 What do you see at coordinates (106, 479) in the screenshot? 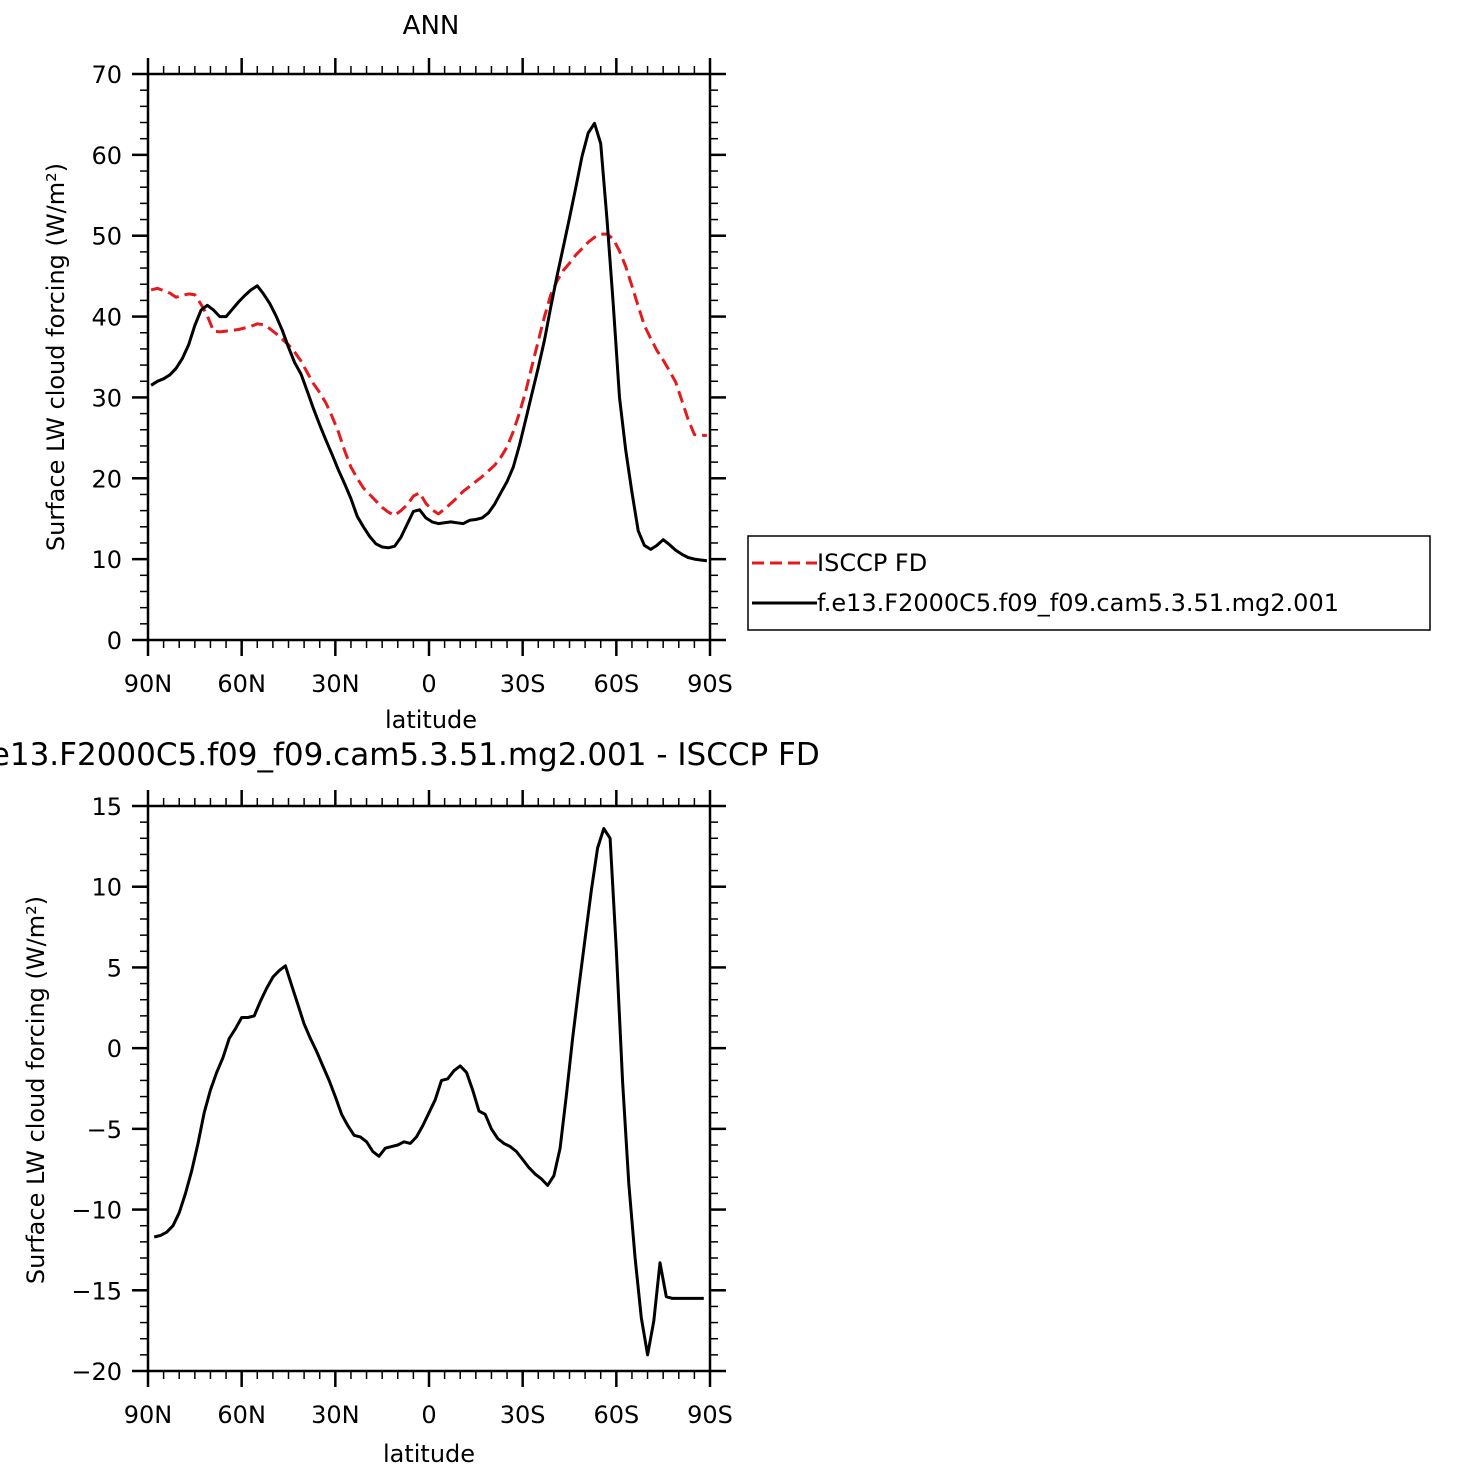
I see `y-tick-label: 20` at bounding box center [106, 479].